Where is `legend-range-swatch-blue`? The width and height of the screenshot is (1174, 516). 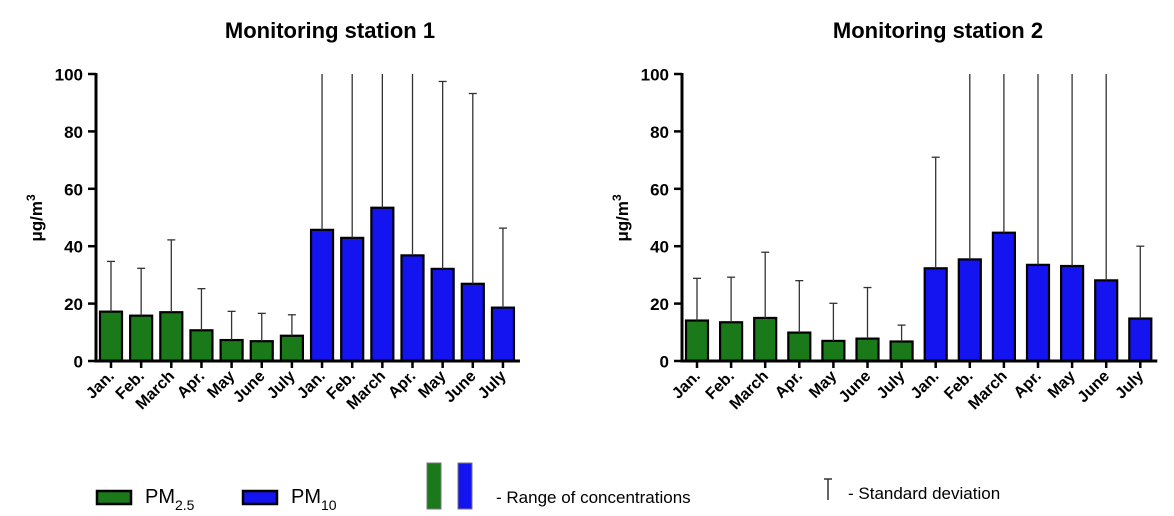 legend-range-swatch-blue is located at coordinates (465, 486).